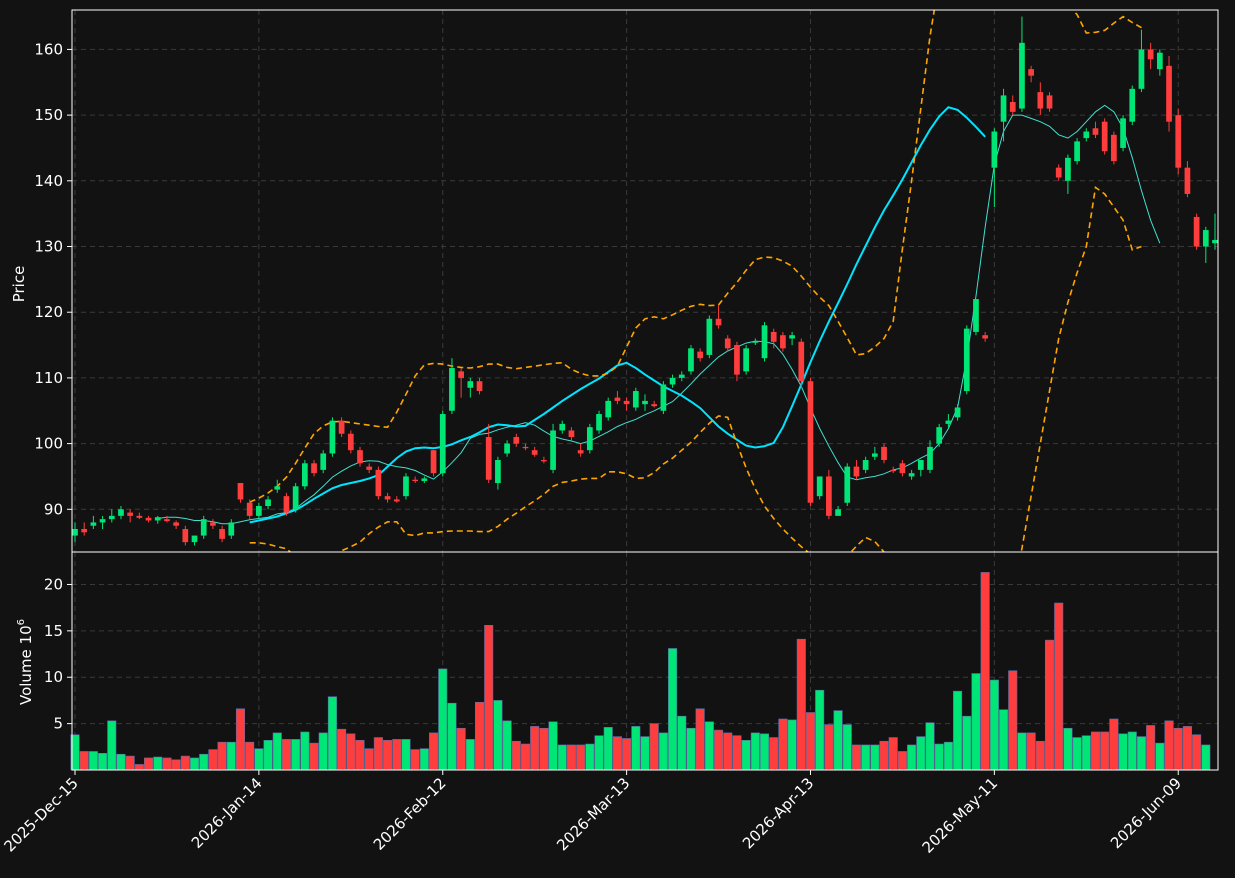  Describe the element at coordinates (58, 724) in the screenshot. I see `volume-tick-label: 5` at that location.